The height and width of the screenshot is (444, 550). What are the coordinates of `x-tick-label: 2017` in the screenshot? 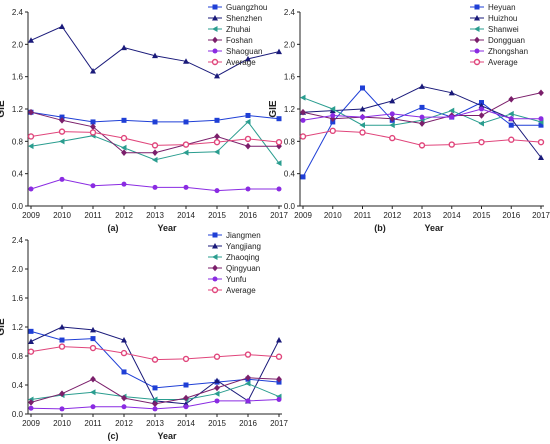 It's located at (279, 423).